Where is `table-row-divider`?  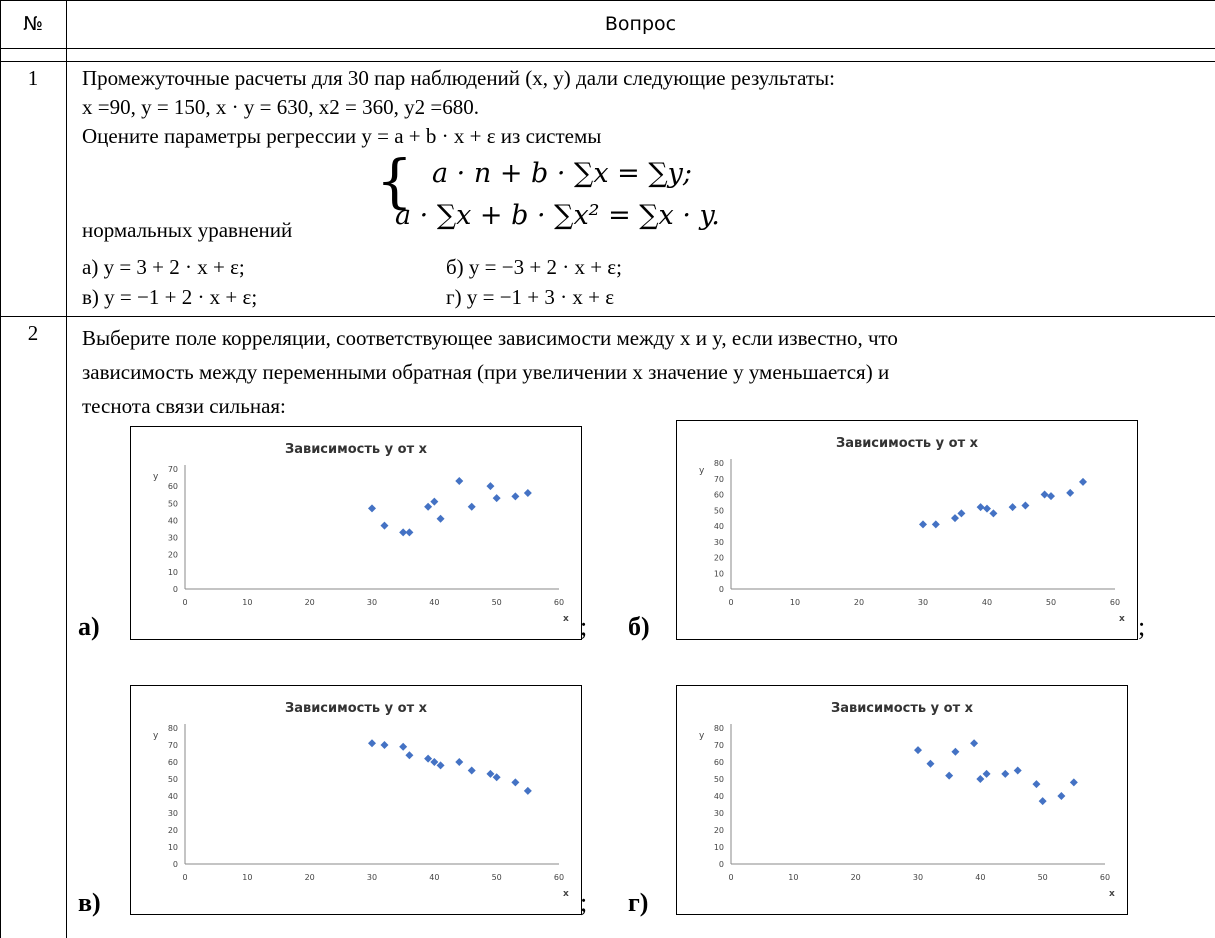 table-row-divider is located at coordinates (607, 316).